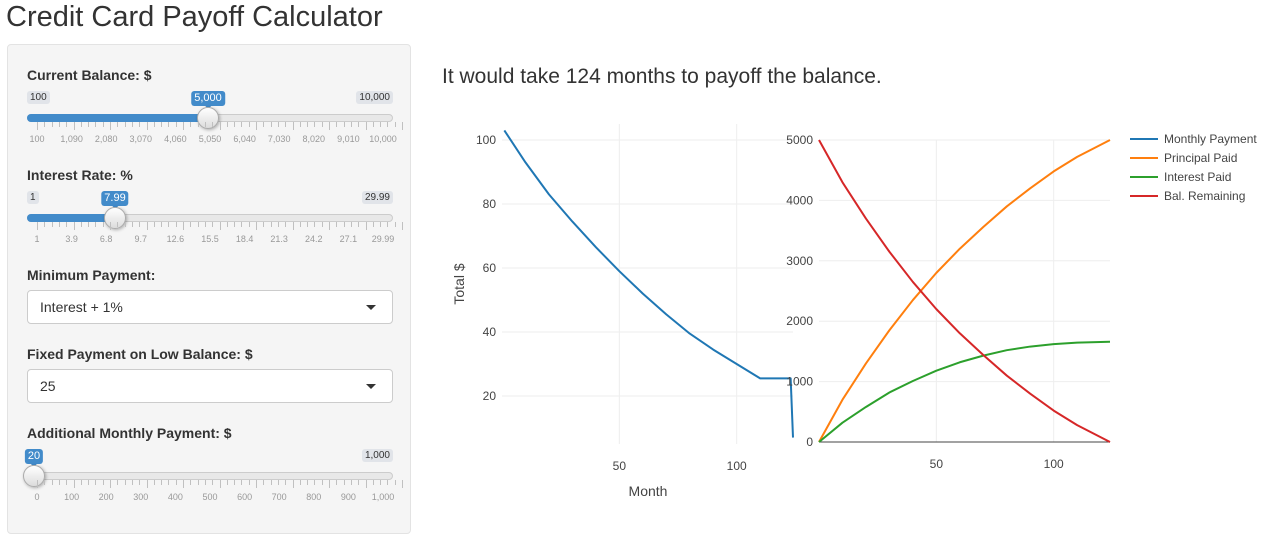  Describe the element at coordinates (215, 486) in the screenshot. I see `additional-slider-ticks` at that location.